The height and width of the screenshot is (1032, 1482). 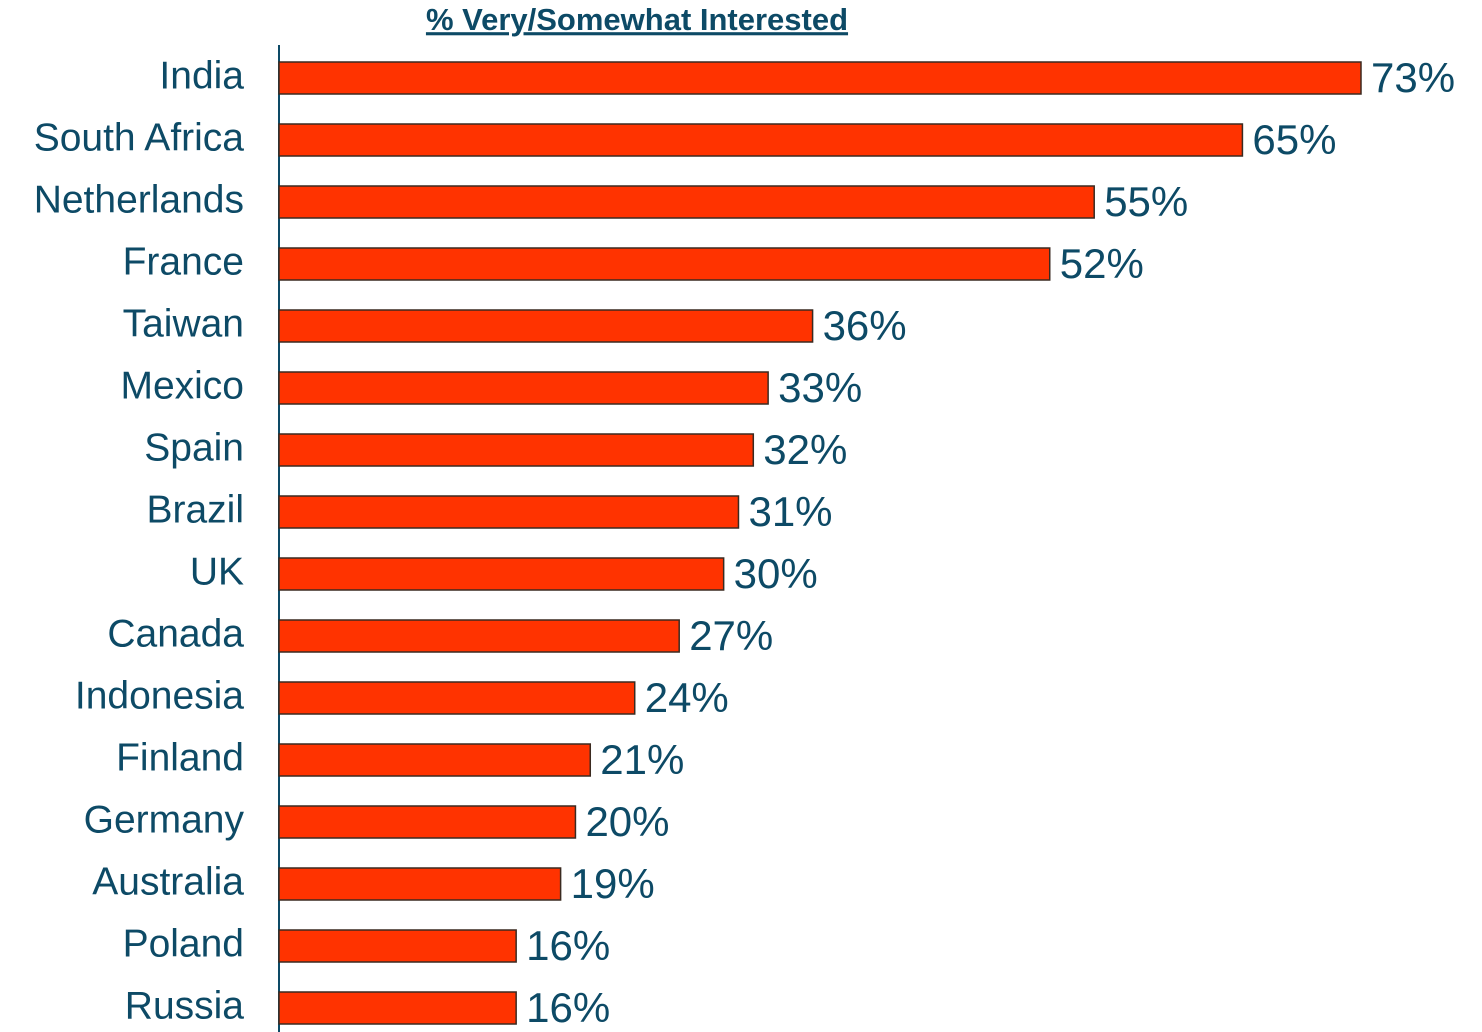 What do you see at coordinates (1146, 201) in the screenshot?
I see `value-label: 55%` at bounding box center [1146, 201].